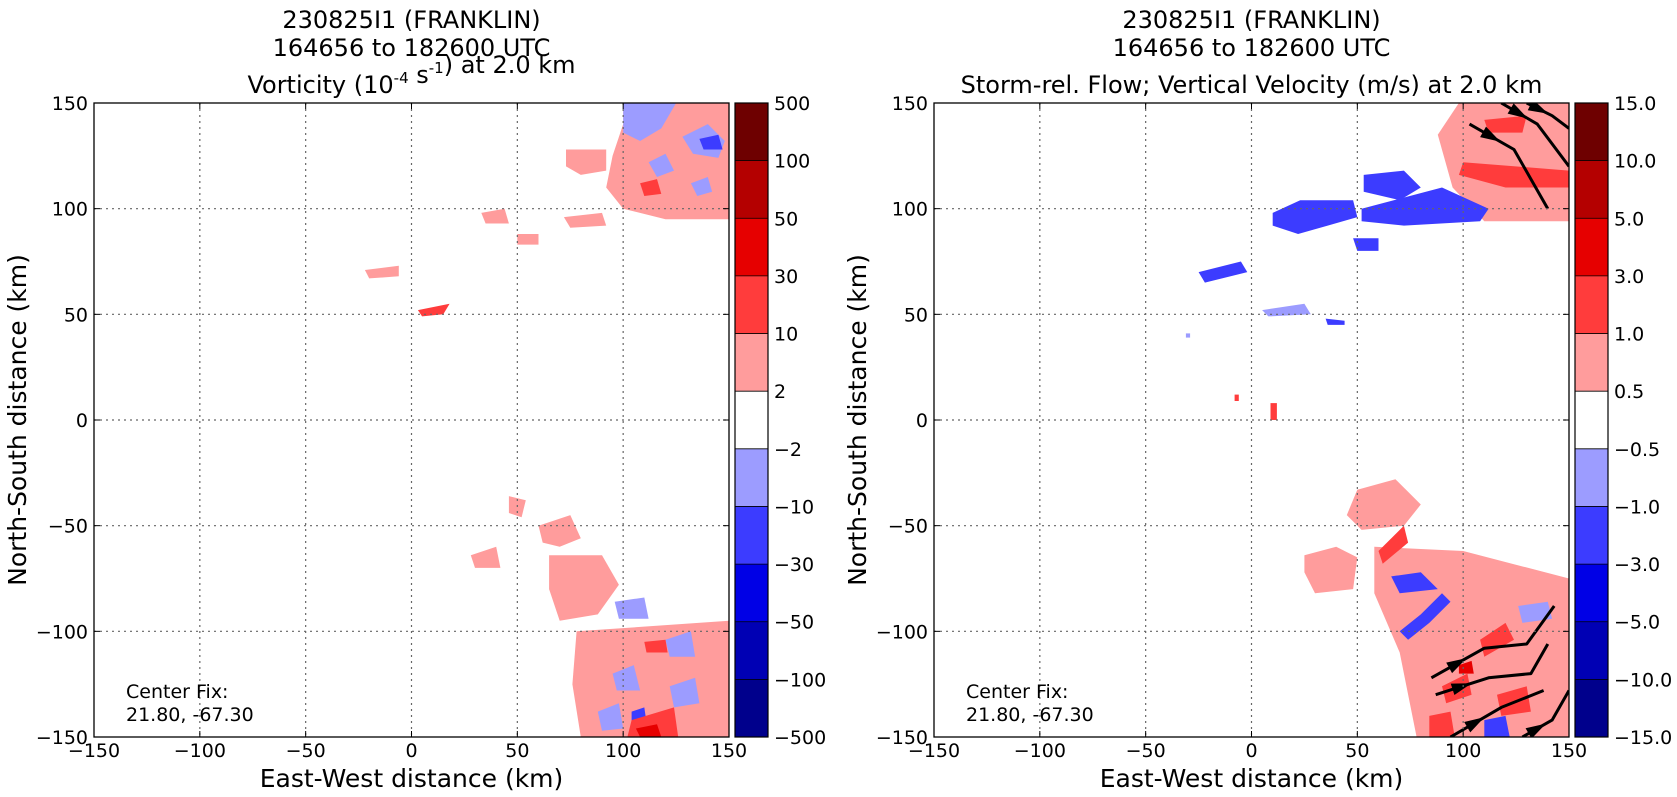  I want to click on colorbar-label: 0.5, so click(1629, 392).